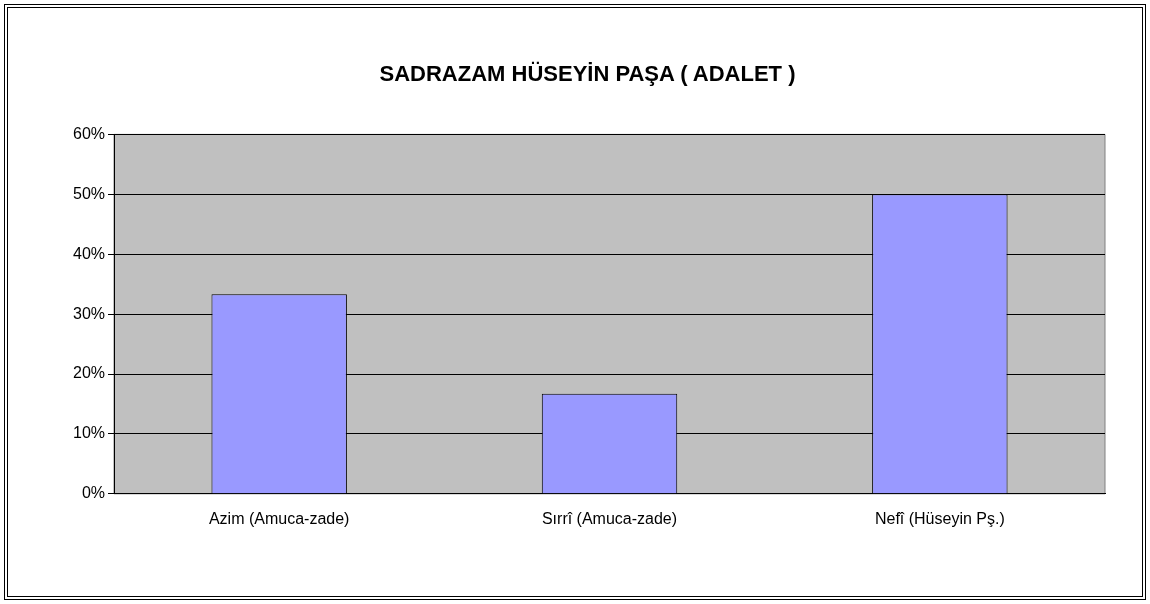  Describe the element at coordinates (587, 74) in the screenshot. I see `chart-title: SADRAZAM HÜSEYİN PAŞA ( ADALET )` at that location.